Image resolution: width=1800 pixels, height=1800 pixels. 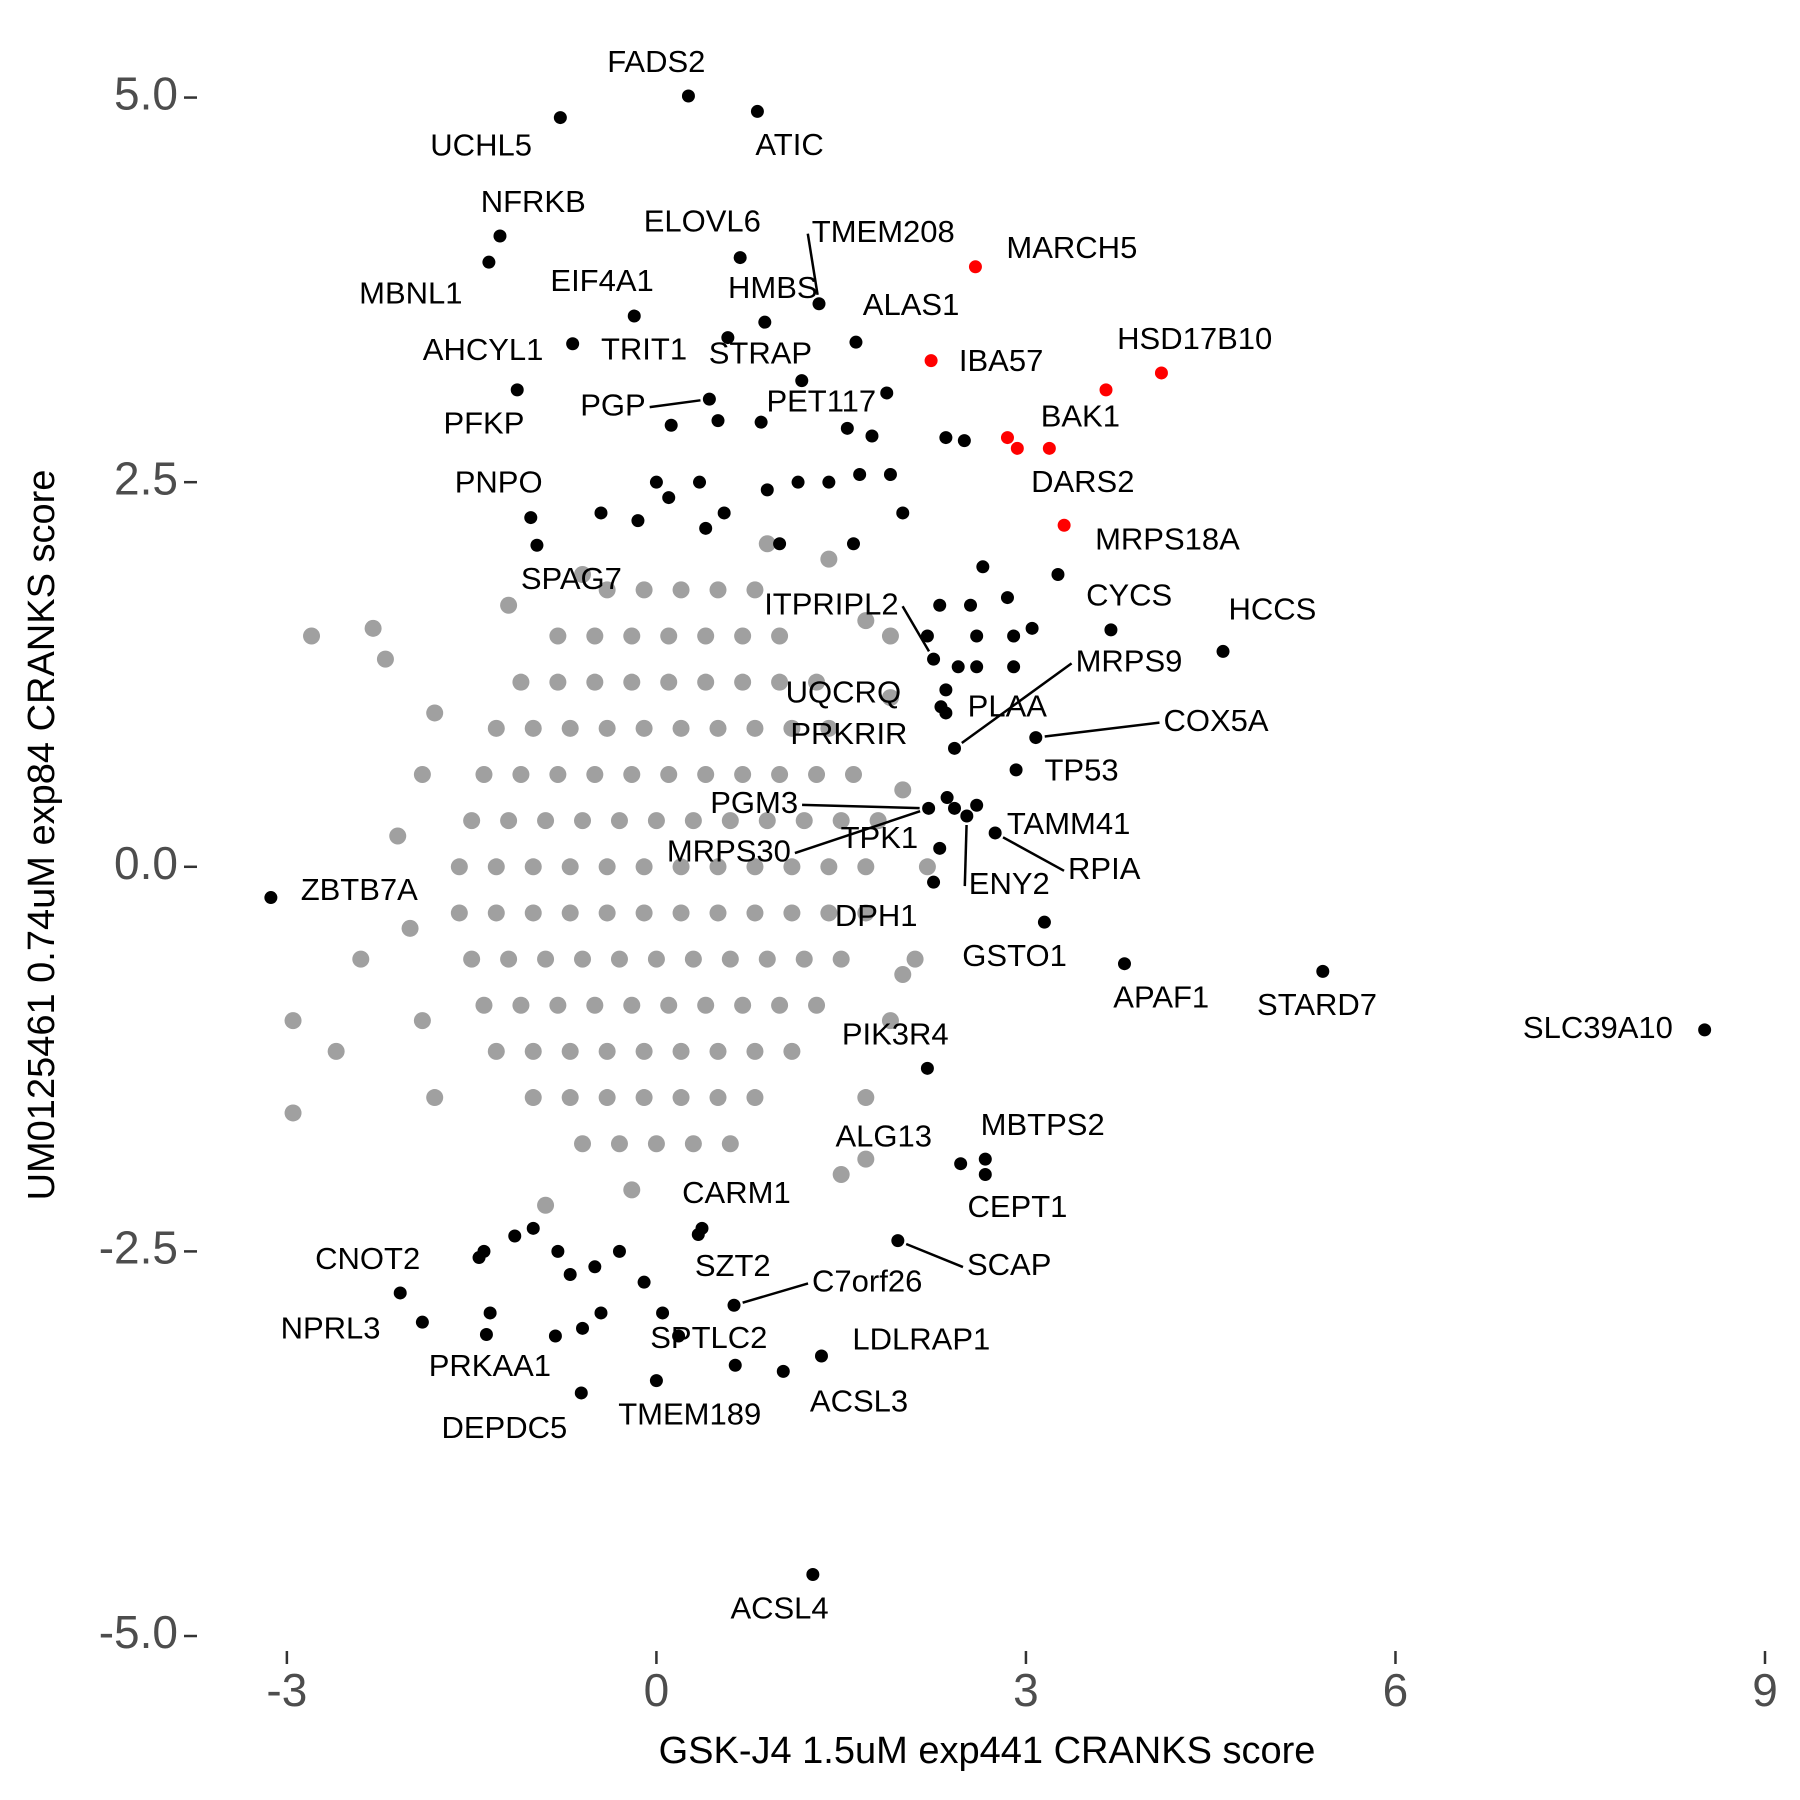 What do you see at coordinates (138, 1248) in the screenshot?
I see `y-tick-label: -2.5` at bounding box center [138, 1248].